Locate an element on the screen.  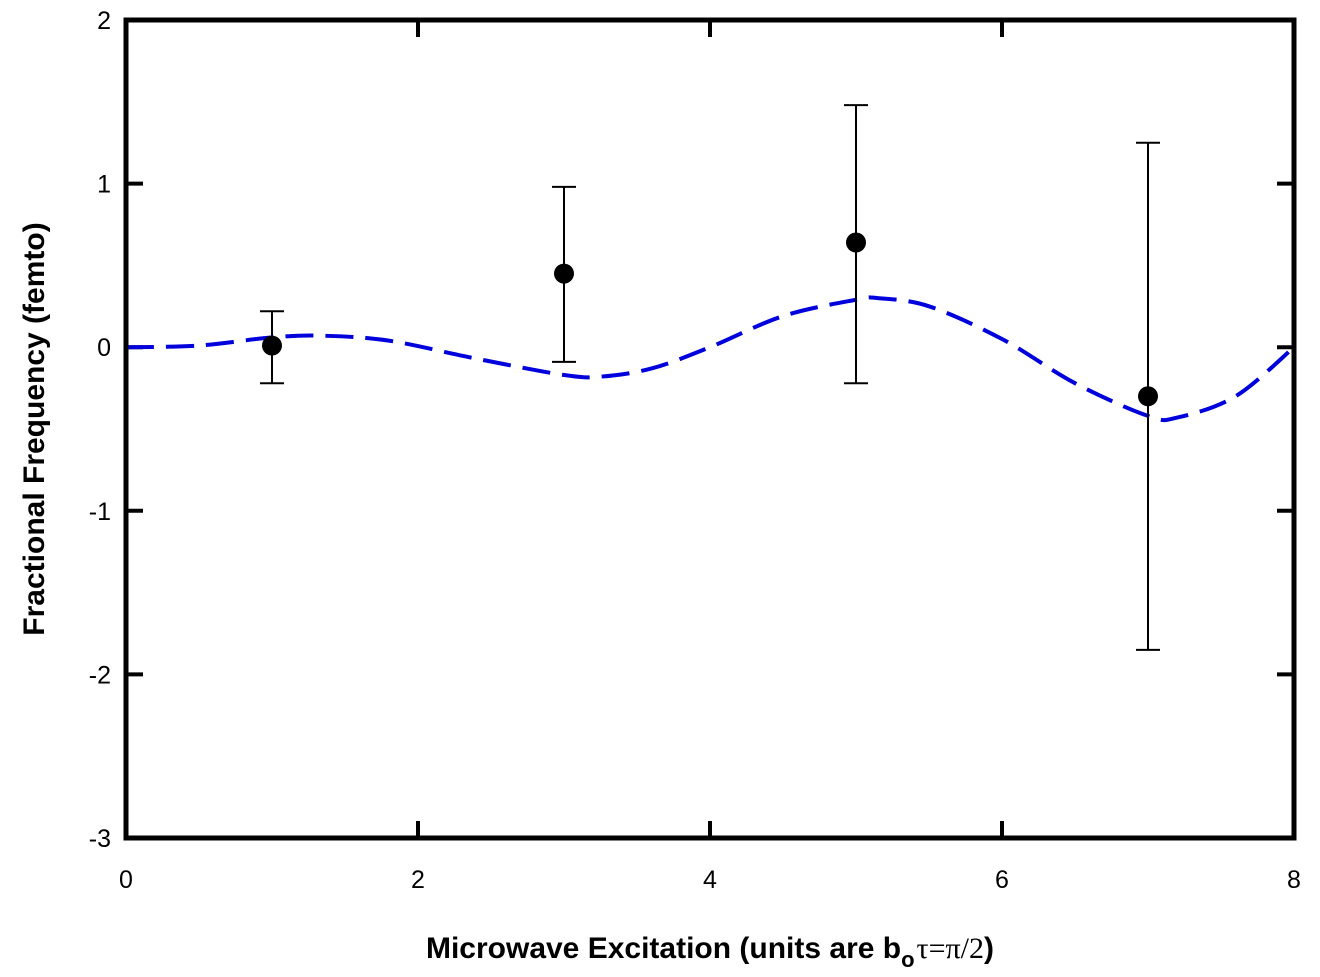
y-tick-label: 1 is located at coordinates (104, 185).